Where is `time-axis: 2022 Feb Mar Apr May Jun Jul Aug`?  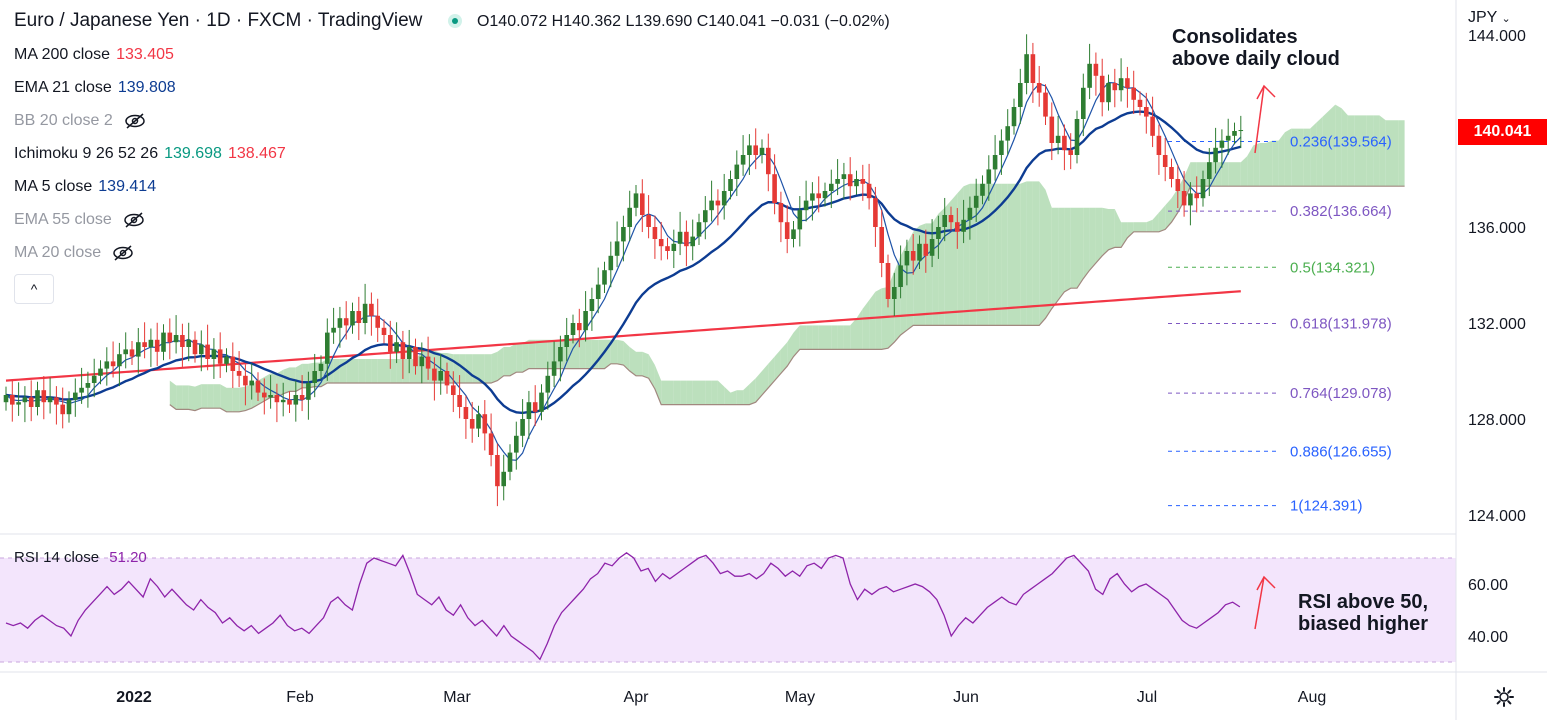 time-axis: 2022 Feb Mar Apr May Jun Jul Aug is located at coordinates (721, 697).